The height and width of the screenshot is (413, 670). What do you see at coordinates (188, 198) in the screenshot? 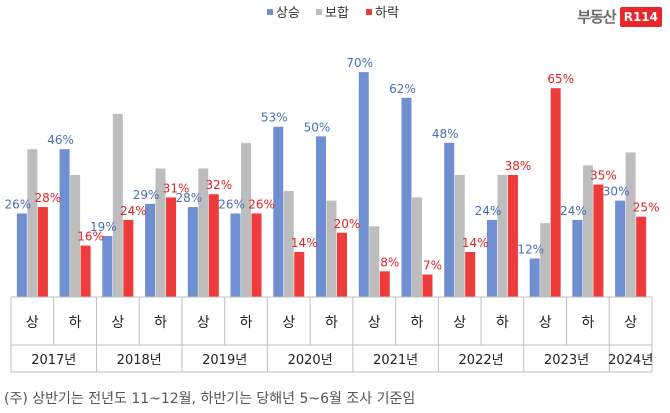
I see `data-label: 28%` at bounding box center [188, 198].